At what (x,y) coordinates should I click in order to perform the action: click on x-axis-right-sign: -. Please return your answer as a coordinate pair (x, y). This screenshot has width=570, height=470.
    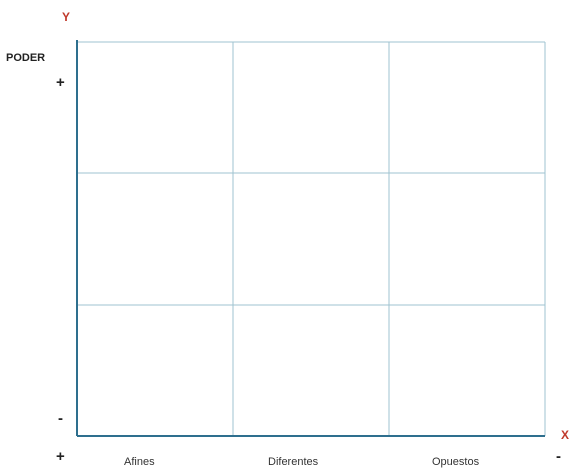
    Looking at the image, I should click on (558, 456).